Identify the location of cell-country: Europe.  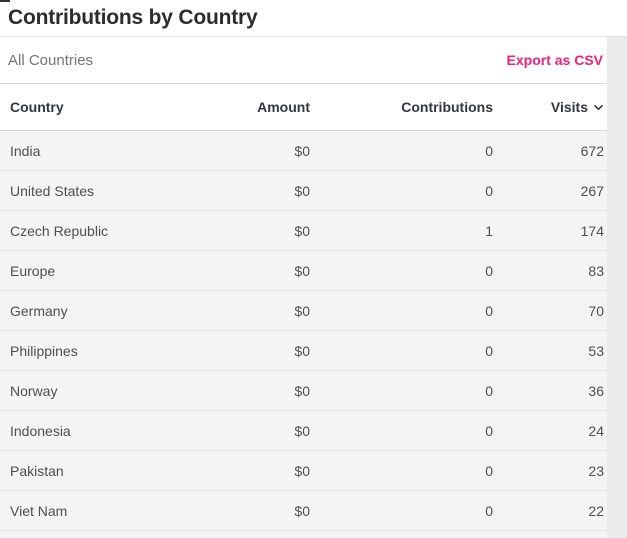
(33, 270).